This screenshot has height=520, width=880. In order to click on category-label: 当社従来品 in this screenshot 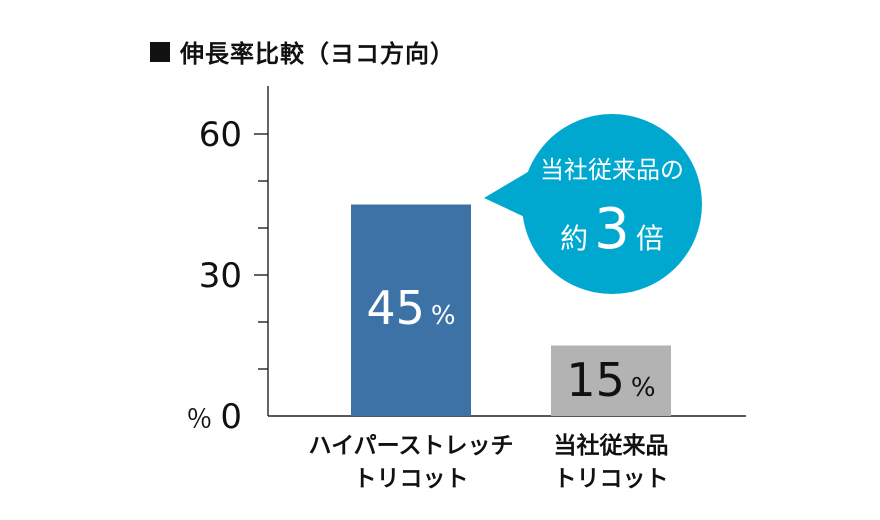, I will do `click(611, 445)`.